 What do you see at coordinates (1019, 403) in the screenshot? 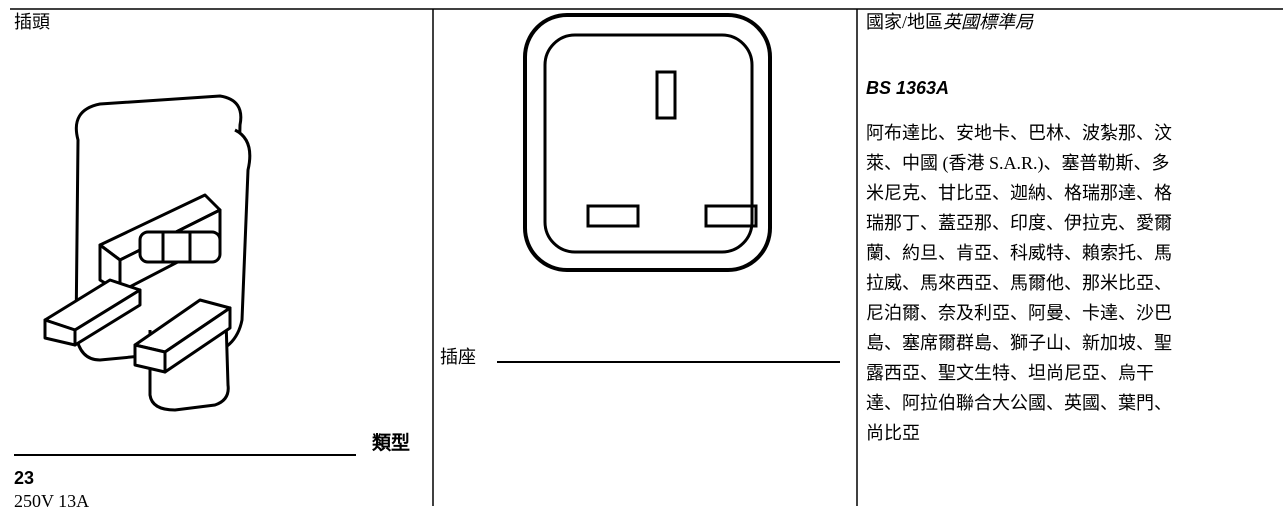
I see `country-line: 達、阿拉伯聯合大公國、英國、葉門、` at bounding box center [1019, 403].